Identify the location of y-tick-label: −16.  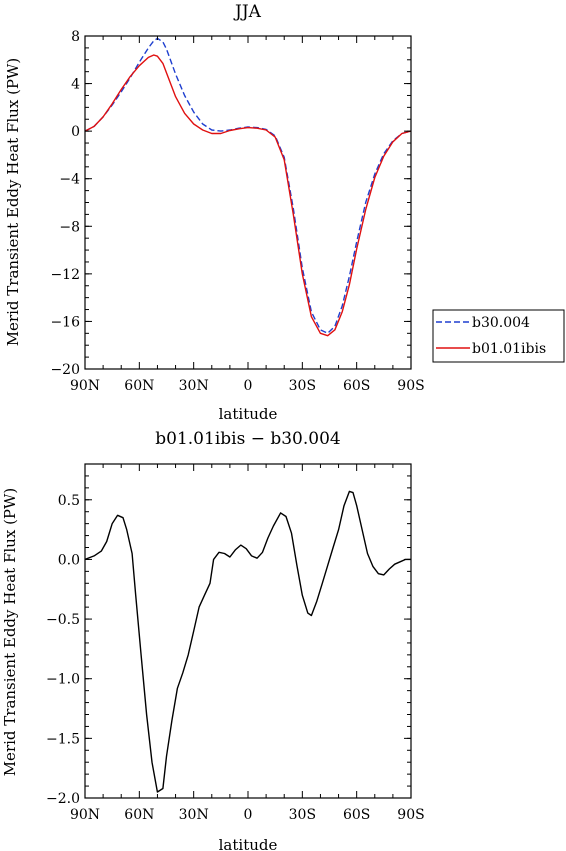
(65, 322).